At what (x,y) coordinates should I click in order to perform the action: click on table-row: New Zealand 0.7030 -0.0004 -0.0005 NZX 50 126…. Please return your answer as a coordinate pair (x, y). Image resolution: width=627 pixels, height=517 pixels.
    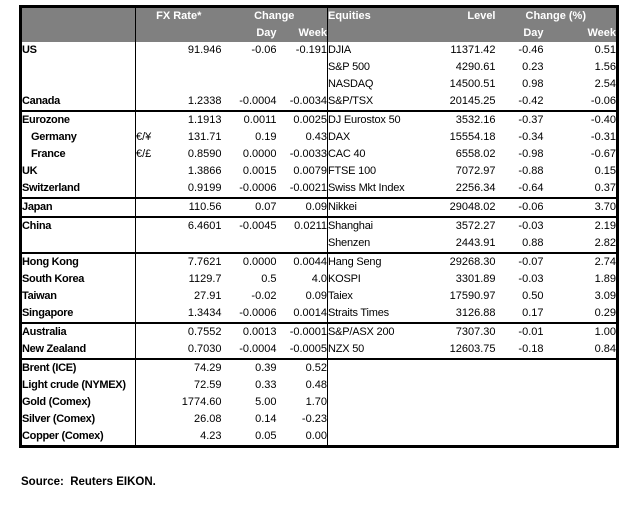
    Looking at the image, I should click on (319, 350).